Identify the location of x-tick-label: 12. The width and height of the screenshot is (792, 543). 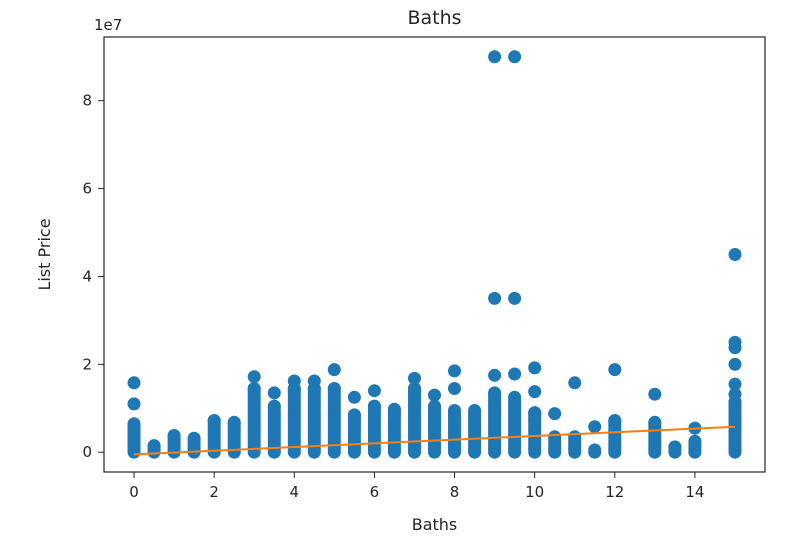
(614, 492).